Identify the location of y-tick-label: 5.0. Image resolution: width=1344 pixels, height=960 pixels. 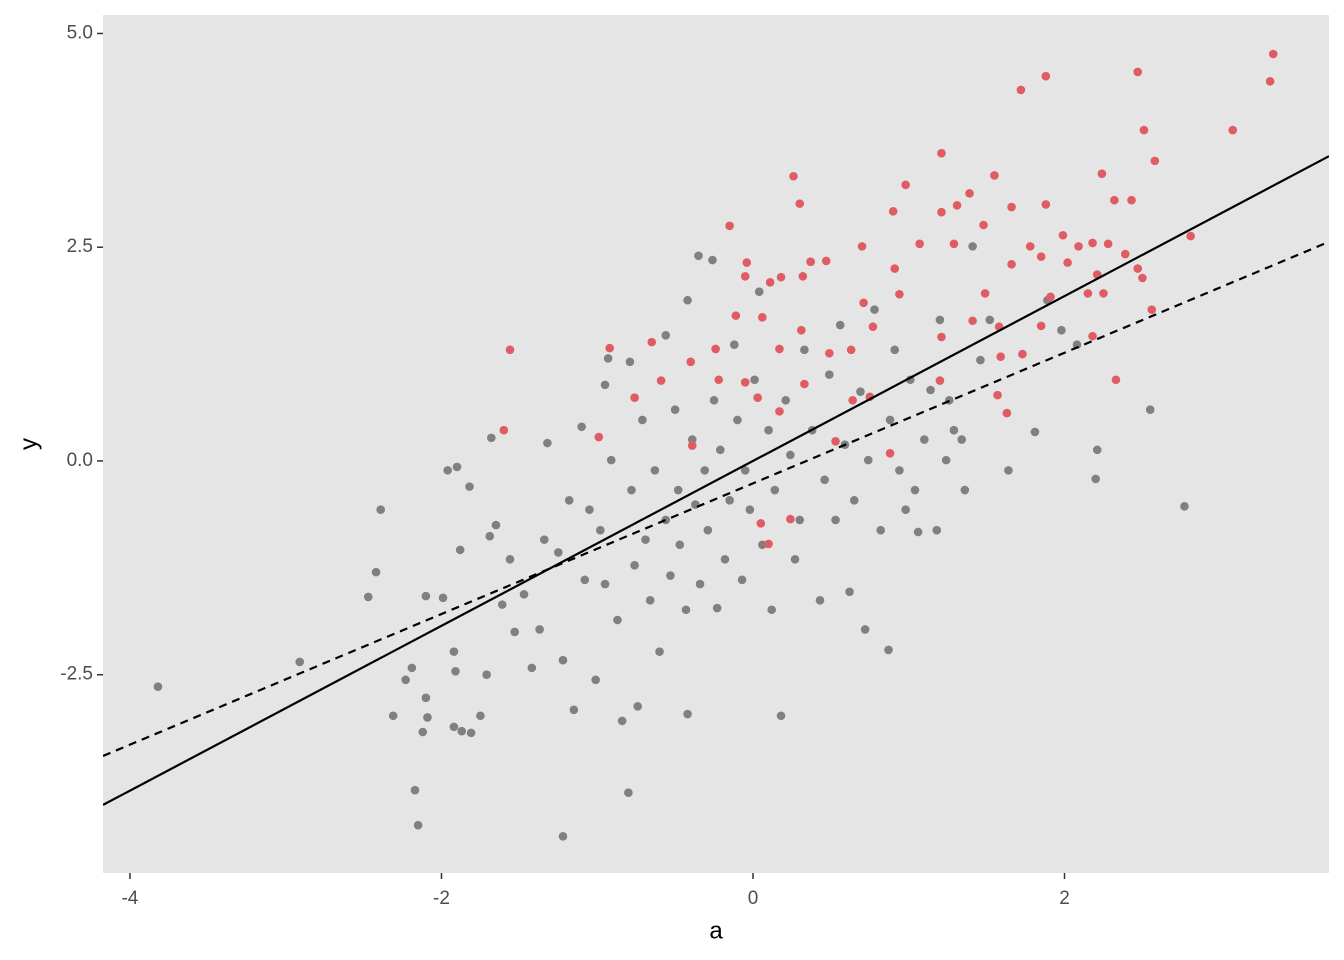
(80, 32).